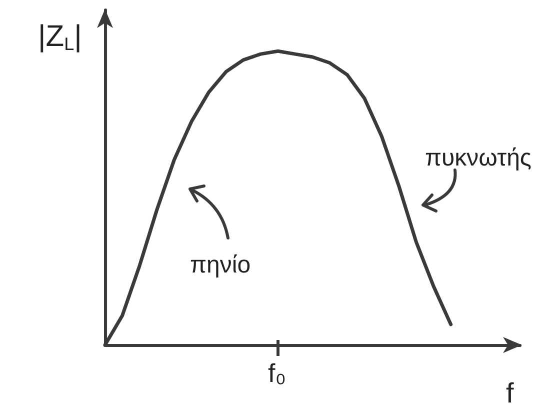  What do you see at coordinates (220, 265) in the screenshot?
I see `annotation: πηνίο` at bounding box center [220, 265].